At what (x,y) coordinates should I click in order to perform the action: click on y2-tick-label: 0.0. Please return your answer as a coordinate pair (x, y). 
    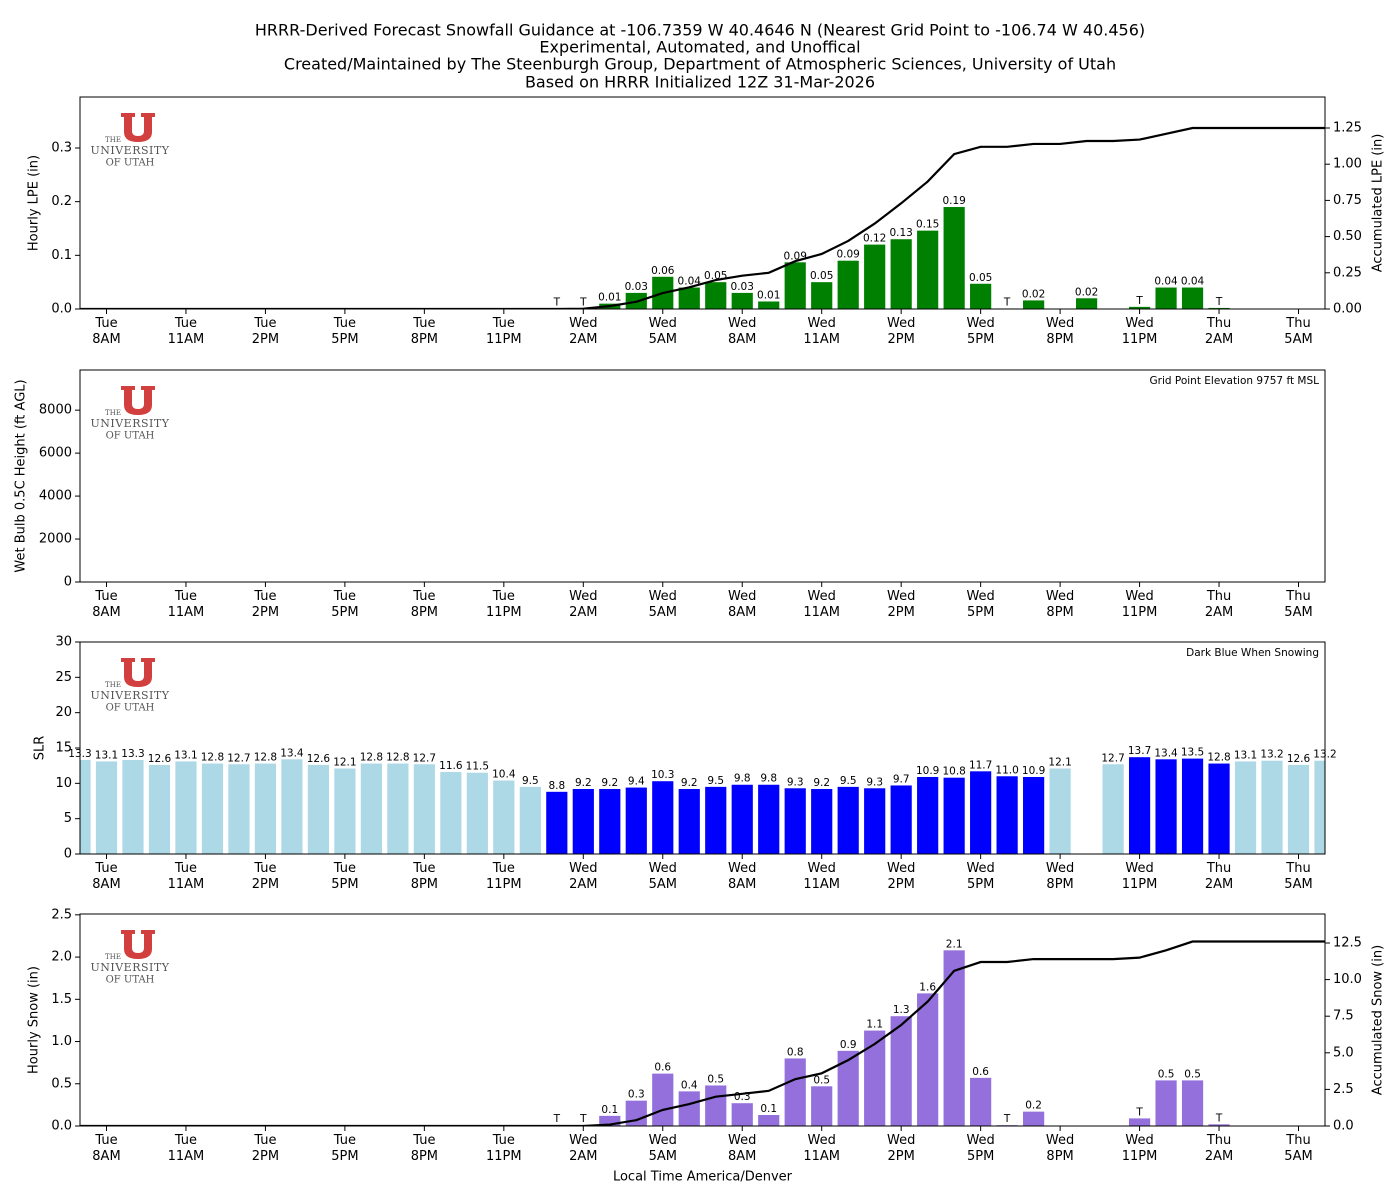
    Looking at the image, I should click on (1343, 1126).